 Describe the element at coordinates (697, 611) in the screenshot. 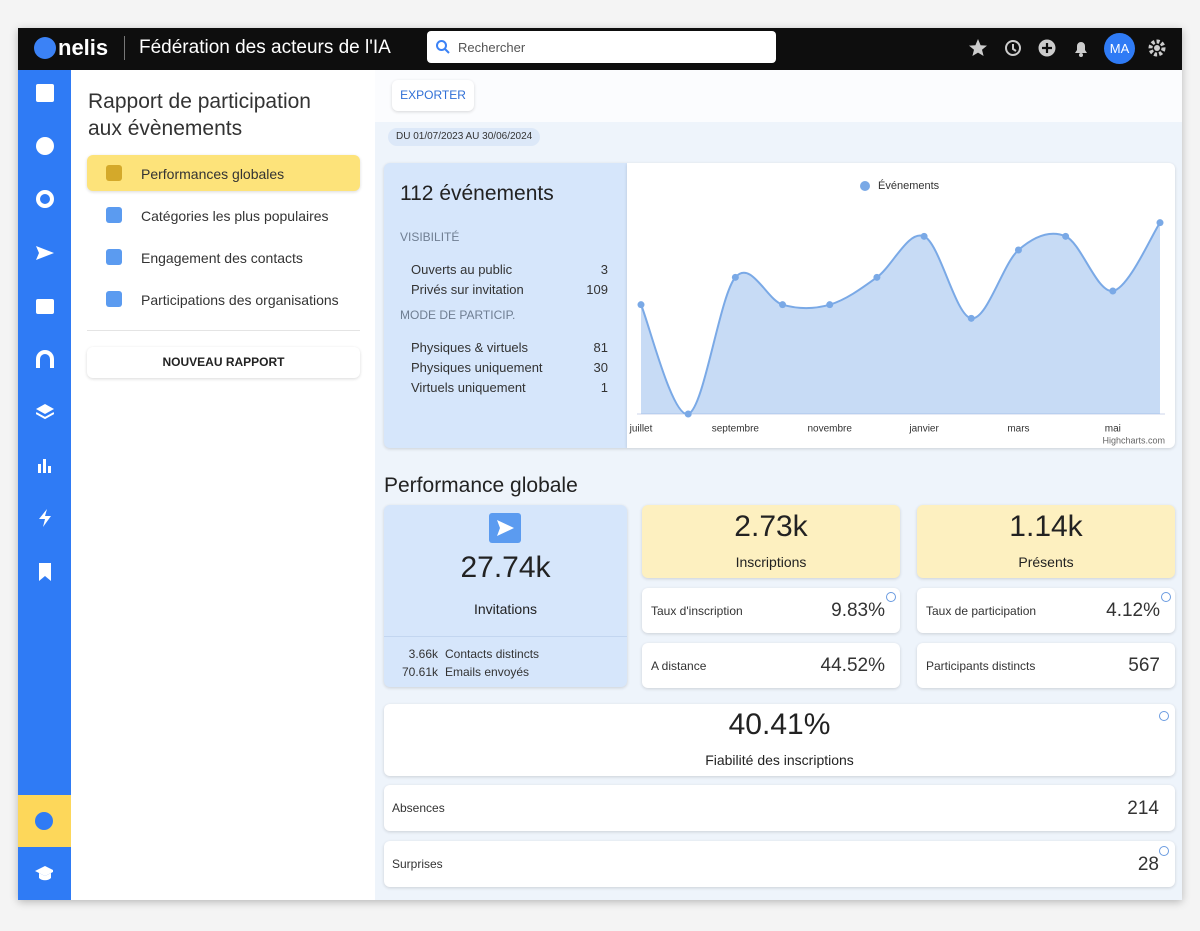

I see `metric-label: Taux d'inscription` at that location.